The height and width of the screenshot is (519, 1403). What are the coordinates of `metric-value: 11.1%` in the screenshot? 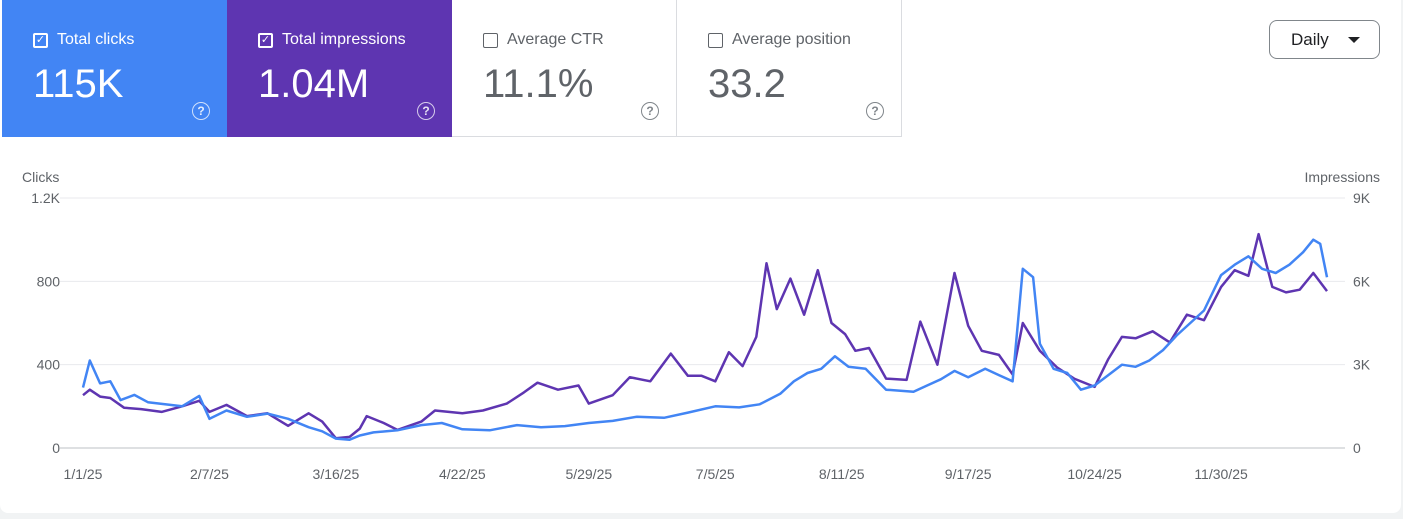 It's located at (538, 84).